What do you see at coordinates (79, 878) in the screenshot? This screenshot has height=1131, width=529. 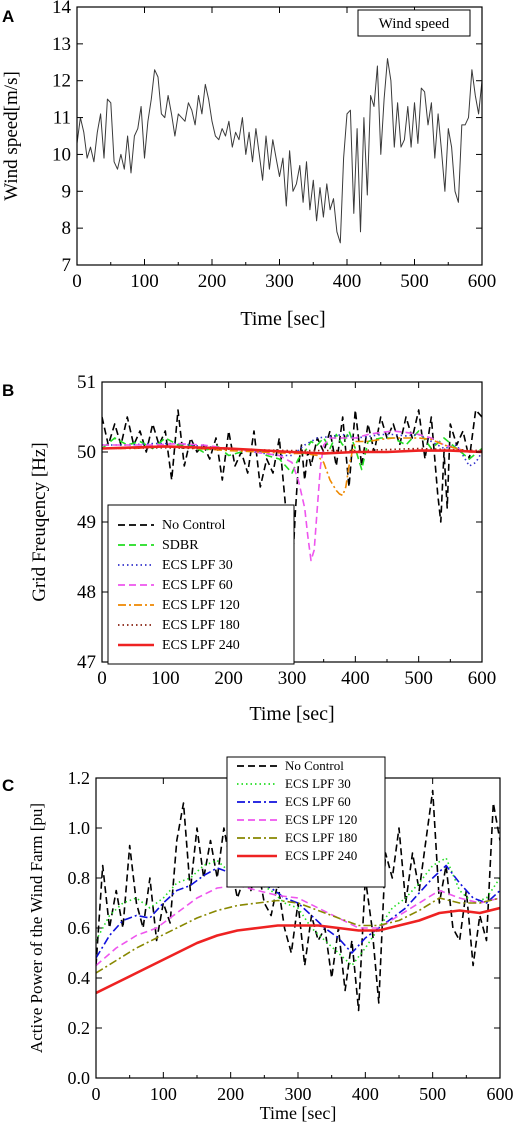 I see `y-tick-label: 0.8` at bounding box center [79, 878].